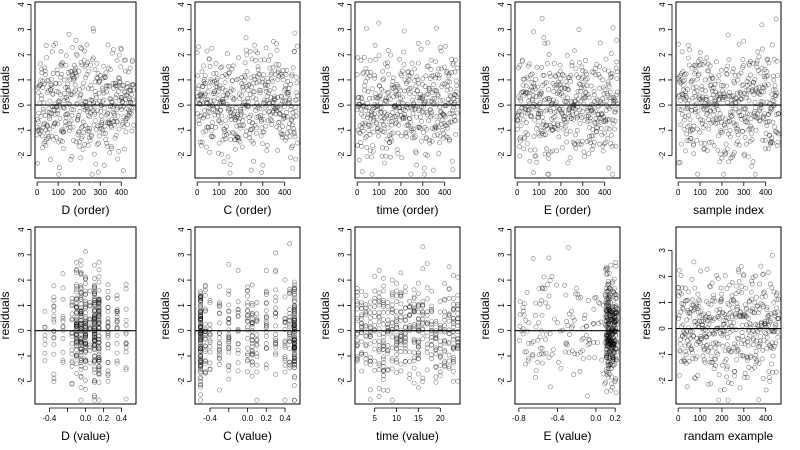  Describe the element at coordinates (181, 54) in the screenshot. I see `y-tick-label: 2` at that location.